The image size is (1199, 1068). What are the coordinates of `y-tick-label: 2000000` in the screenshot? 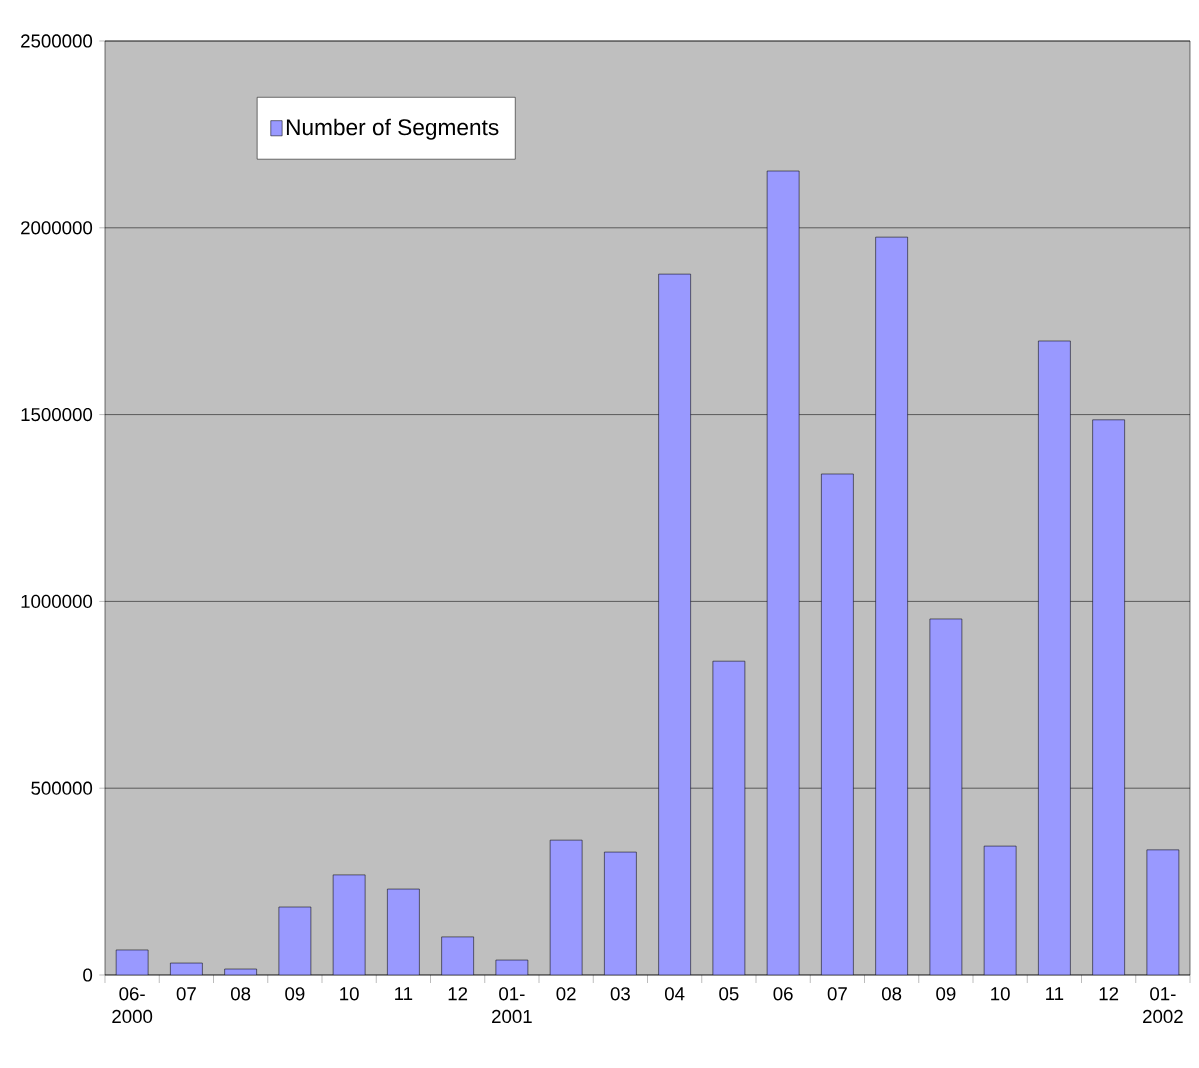 It's located at (57, 228).